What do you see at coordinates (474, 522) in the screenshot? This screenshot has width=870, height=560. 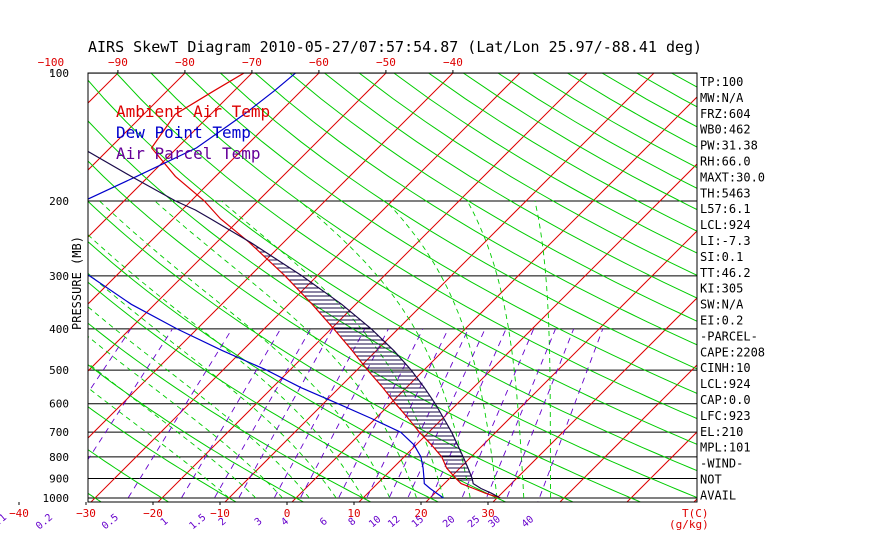 I see `mixing-ratio-tick-label: 25` at bounding box center [474, 522].